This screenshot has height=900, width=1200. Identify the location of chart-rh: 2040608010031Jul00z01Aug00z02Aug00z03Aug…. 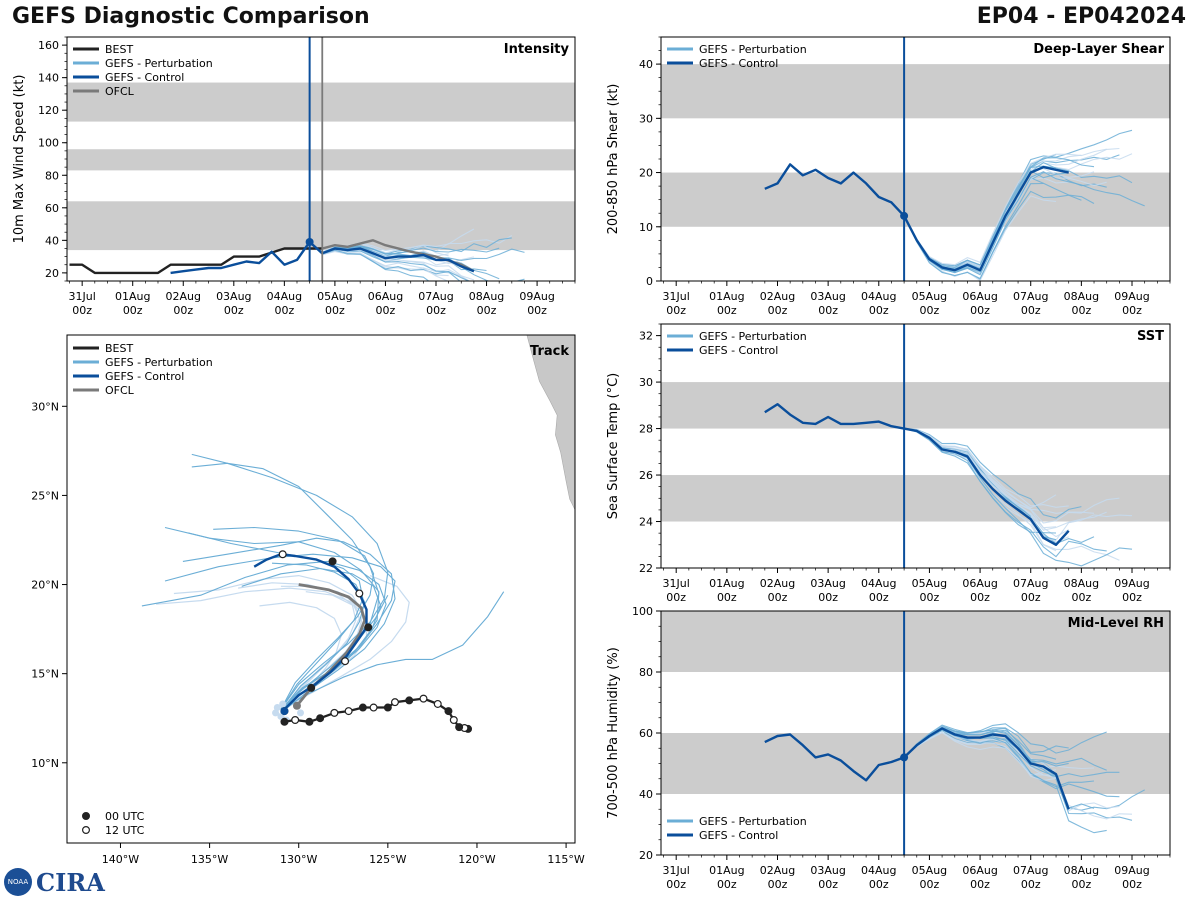
(888, 748).